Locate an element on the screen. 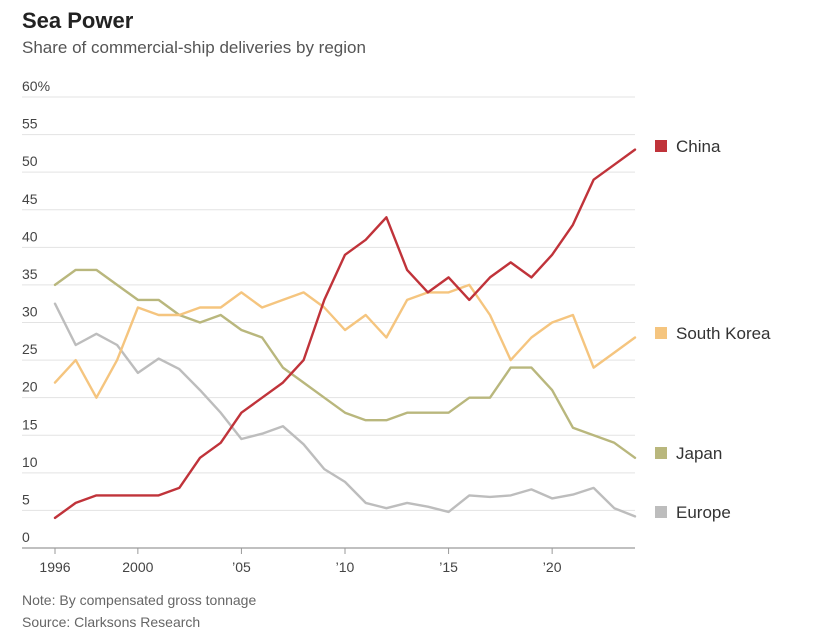 The height and width of the screenshot is (641, 822). legend-swatch-europe is located at coordinates (661, 512).